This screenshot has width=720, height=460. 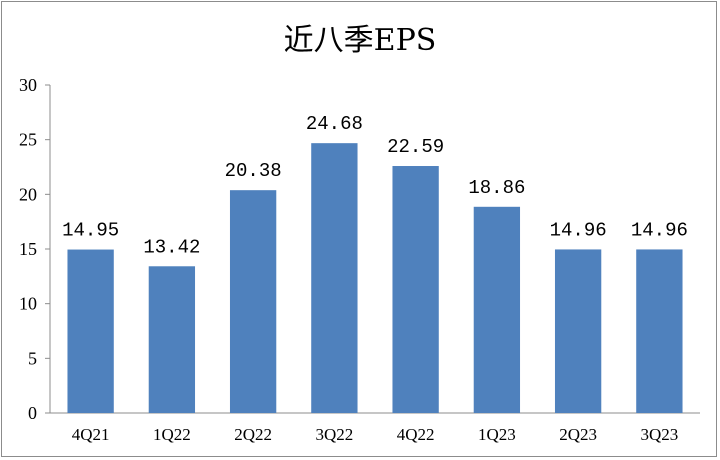 What do you see at coordinates (28, 194) in the screenshot?
I see `y-tick-label: 20` at bounding box center [28, 194].